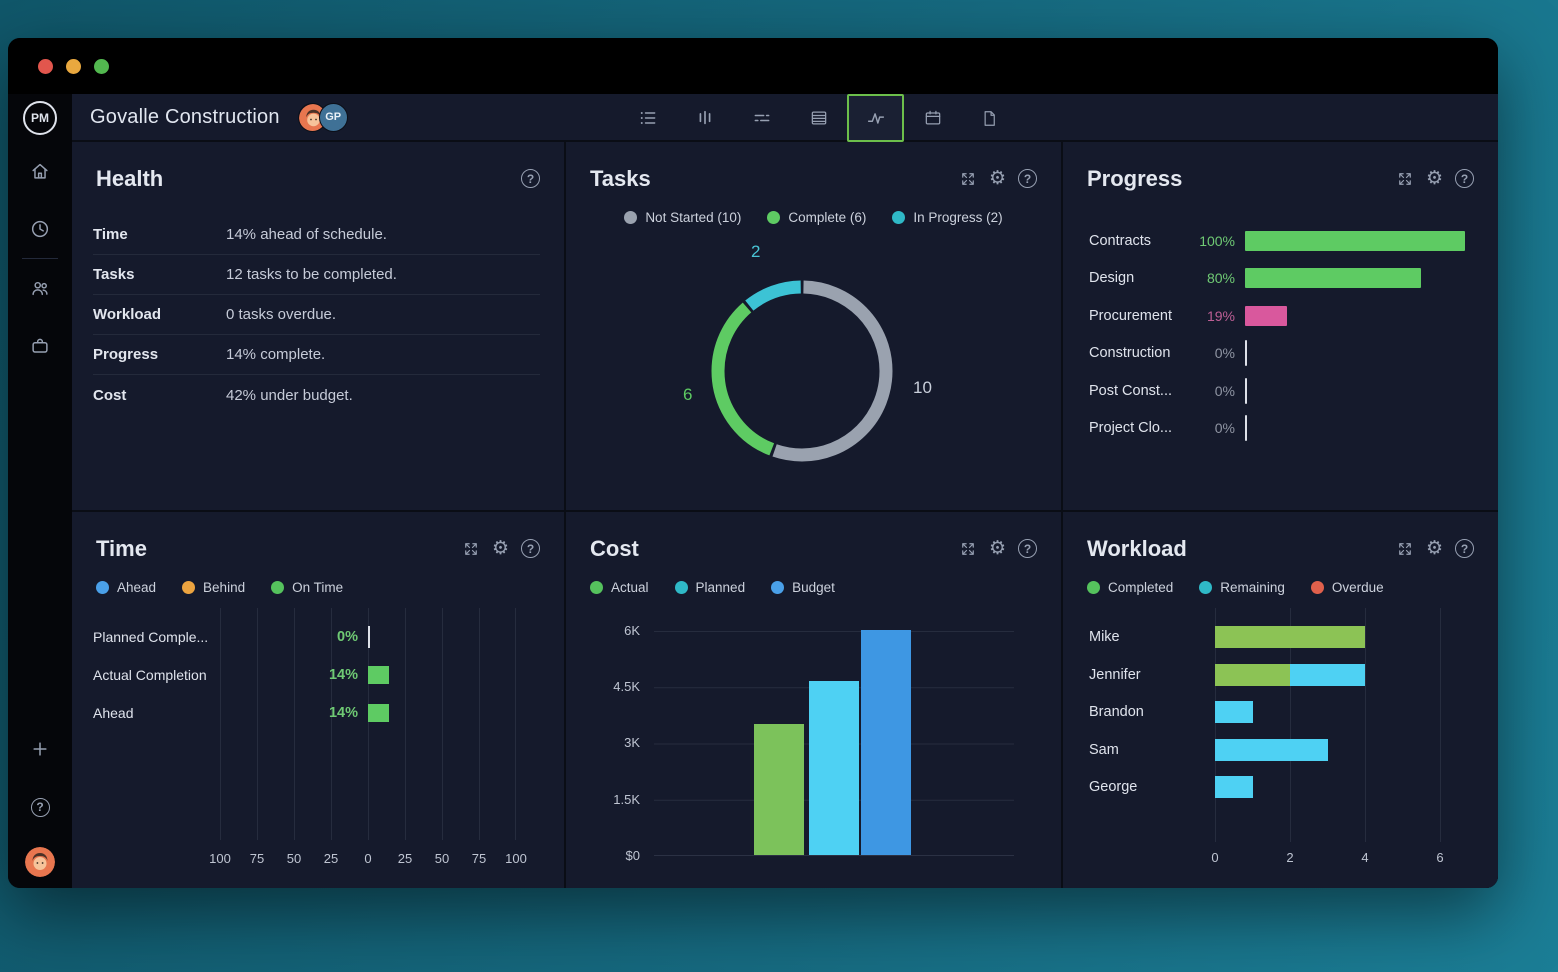 This screenshot has height=972, width=1558. What do you see at coordinates (1440, 857) in the screenshot?
I see `workload-x-tick: 6` at bounding box center [1440, 857].